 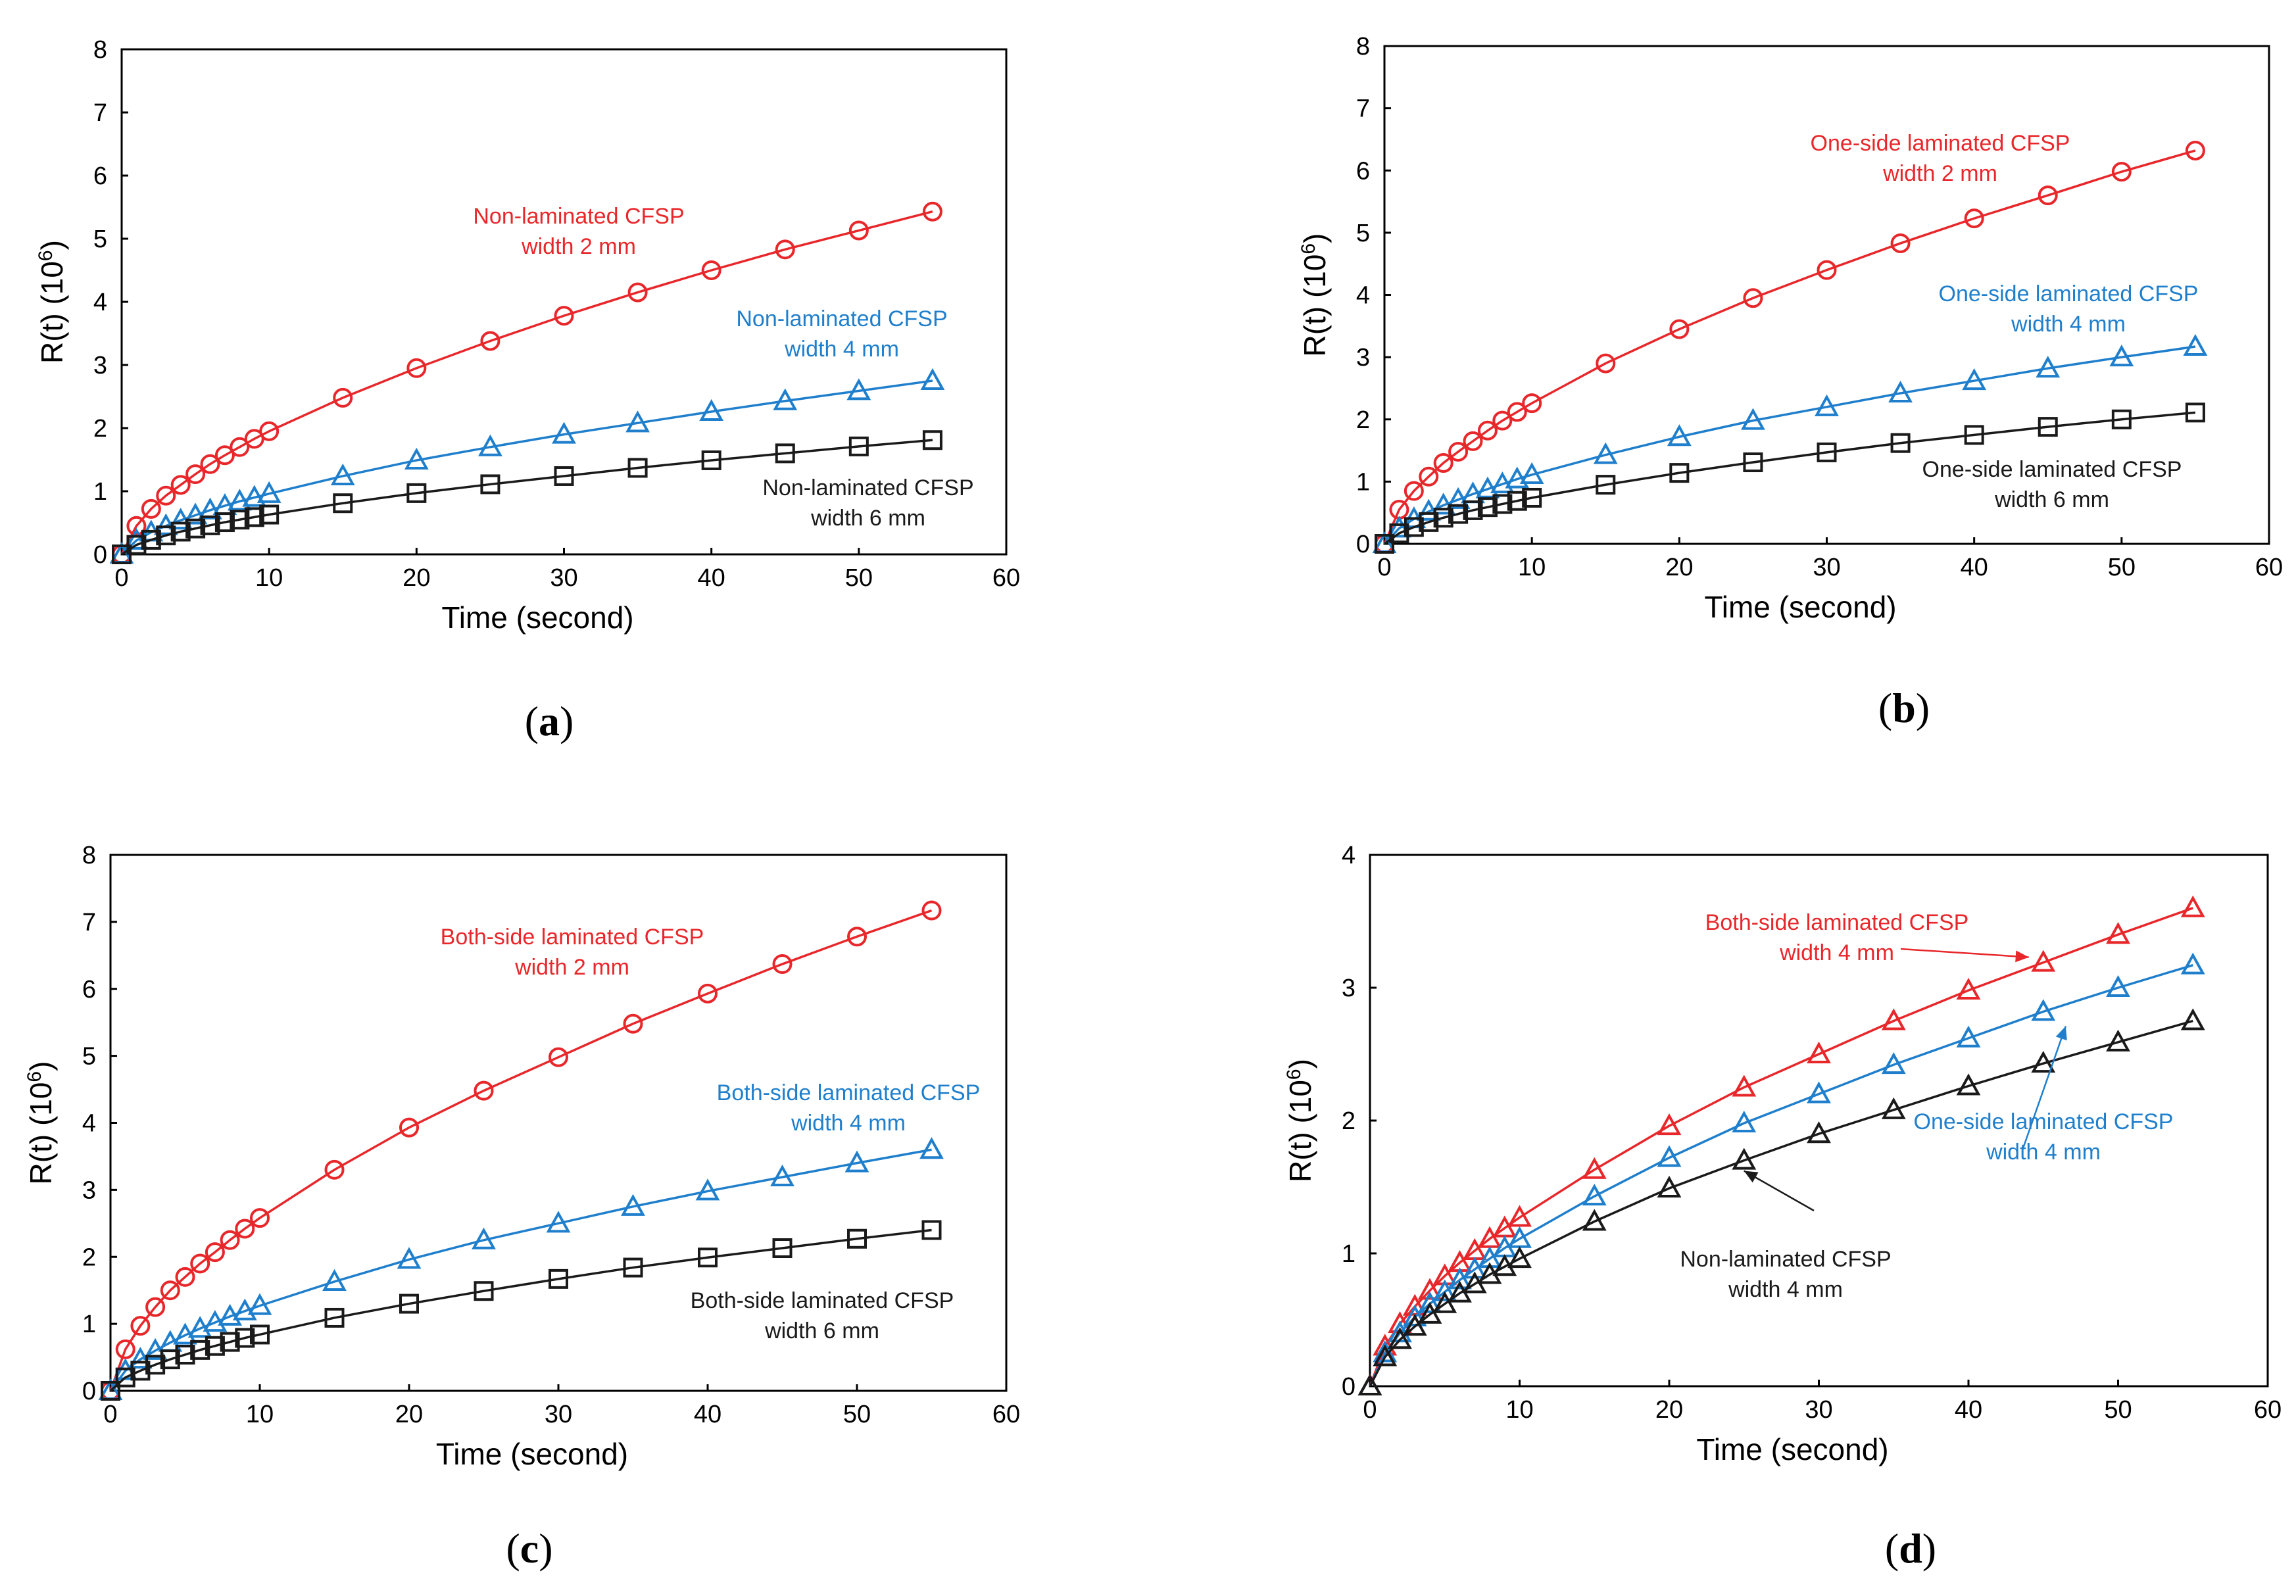 I want to click on x-tick-label: 10, so click(x=260, y=1414).